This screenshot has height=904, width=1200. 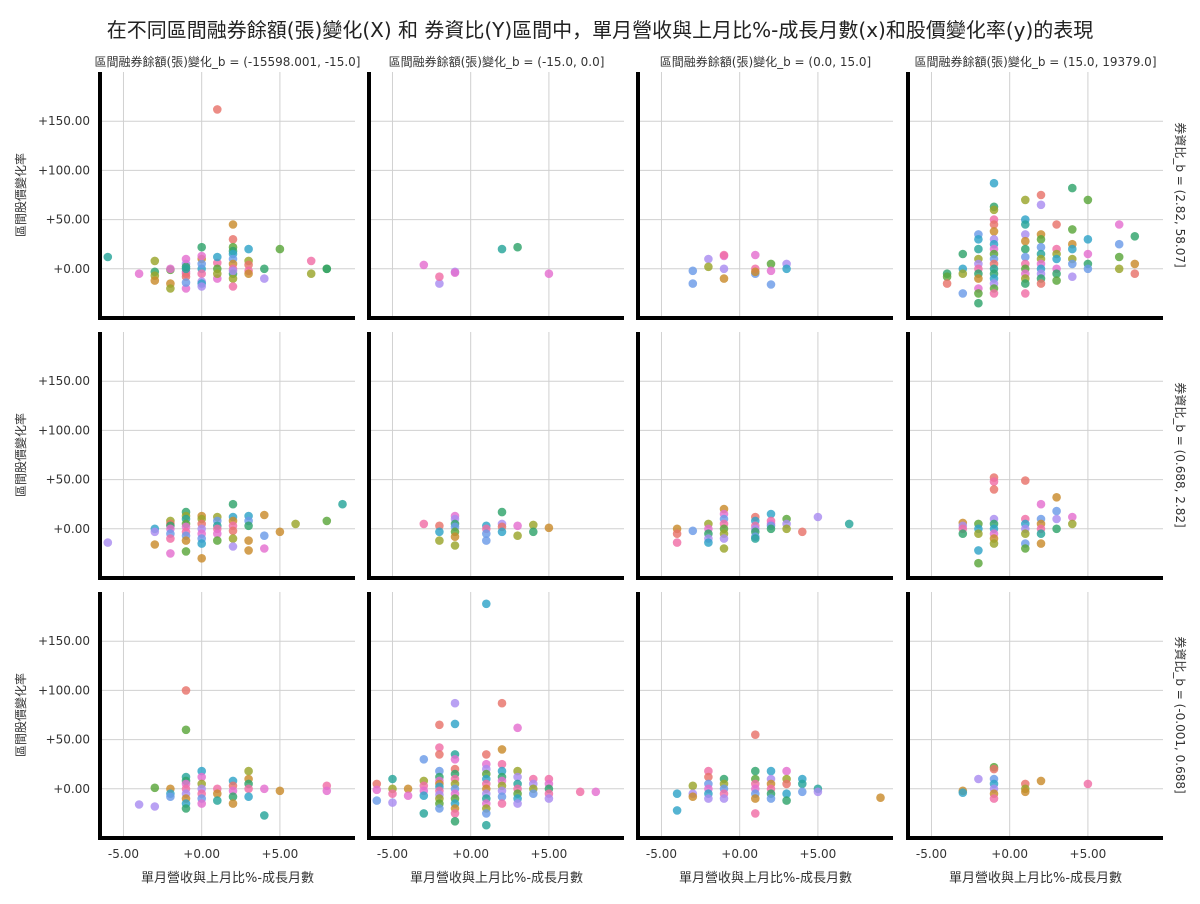 What do you see at coordinates (64, 121) in the screenshot?
I see `y-tick-label: +150.00` at bounding box center [64, 121].